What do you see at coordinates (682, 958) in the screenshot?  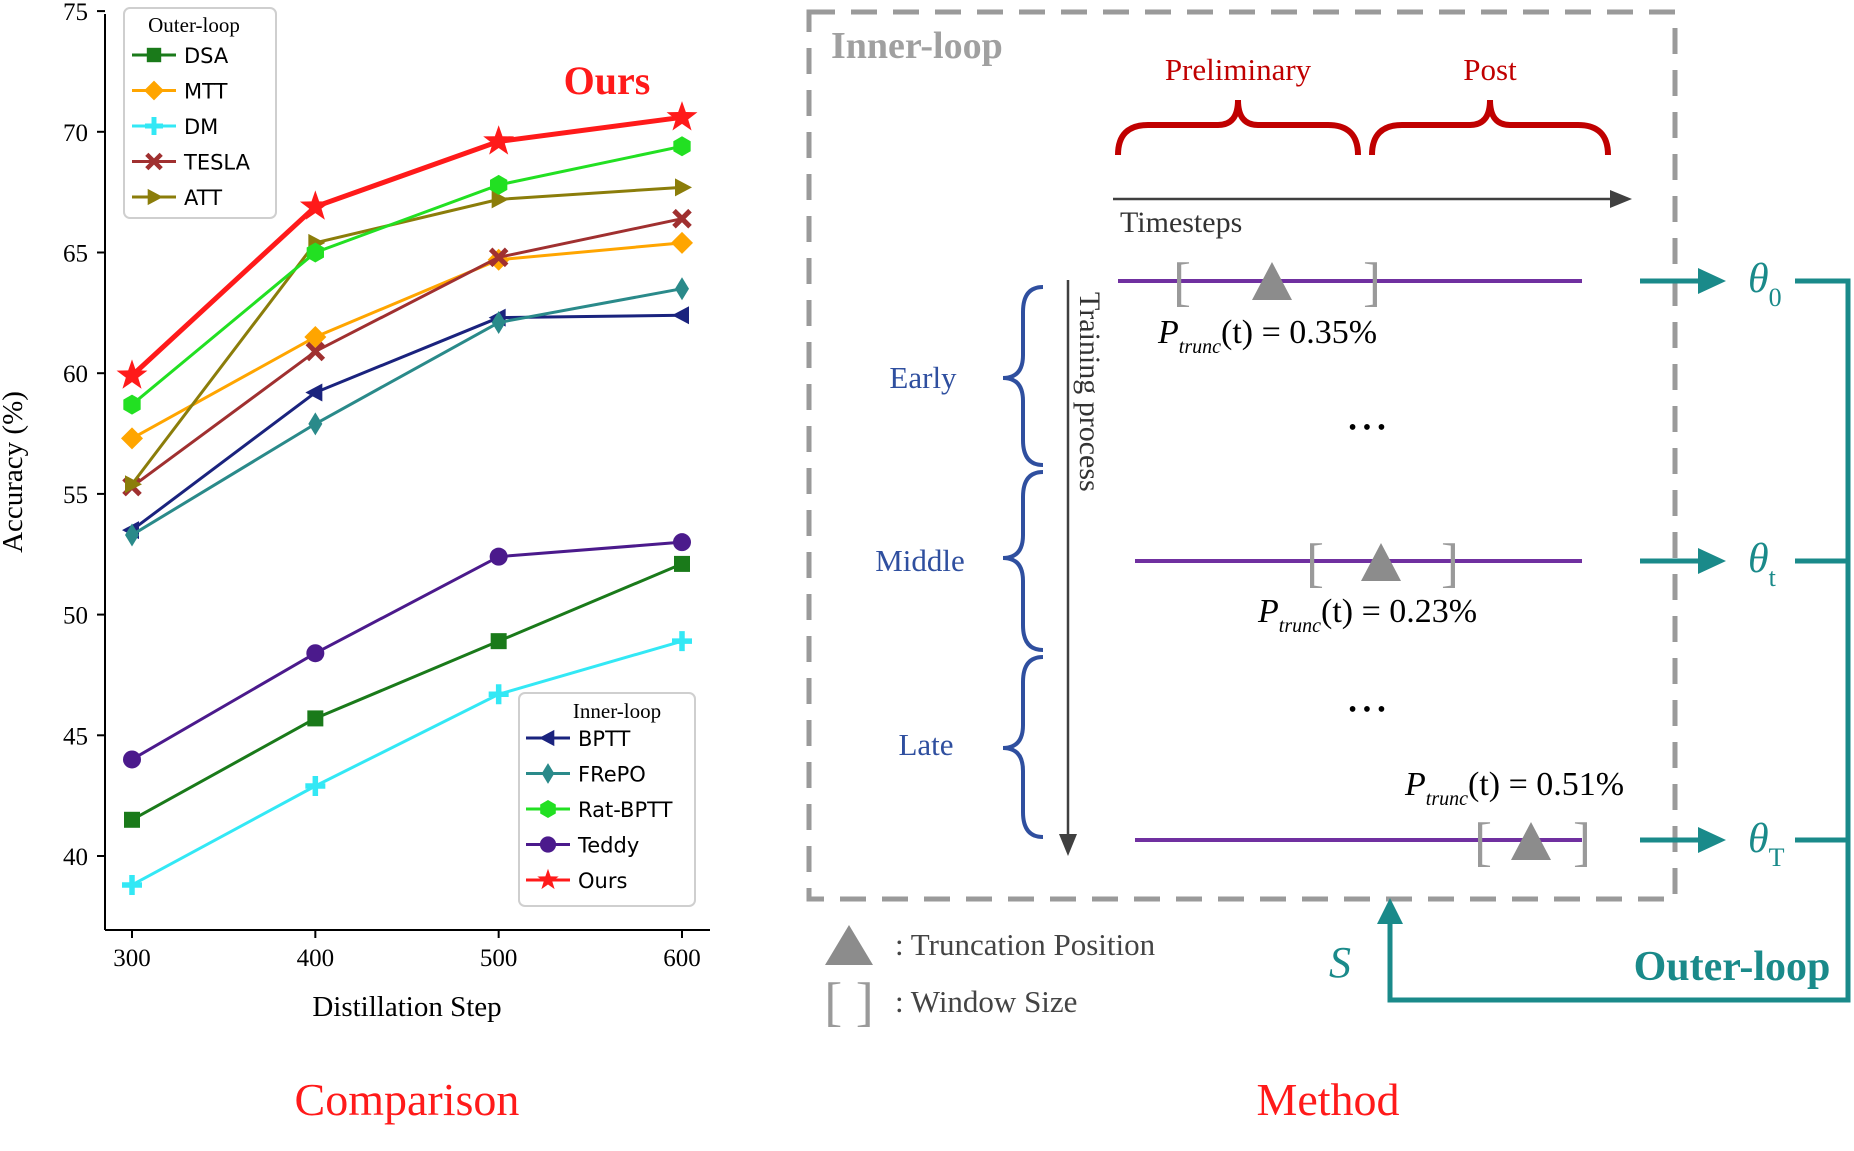 I see `x-tick-label: 600` at bounding box center [682, 958].